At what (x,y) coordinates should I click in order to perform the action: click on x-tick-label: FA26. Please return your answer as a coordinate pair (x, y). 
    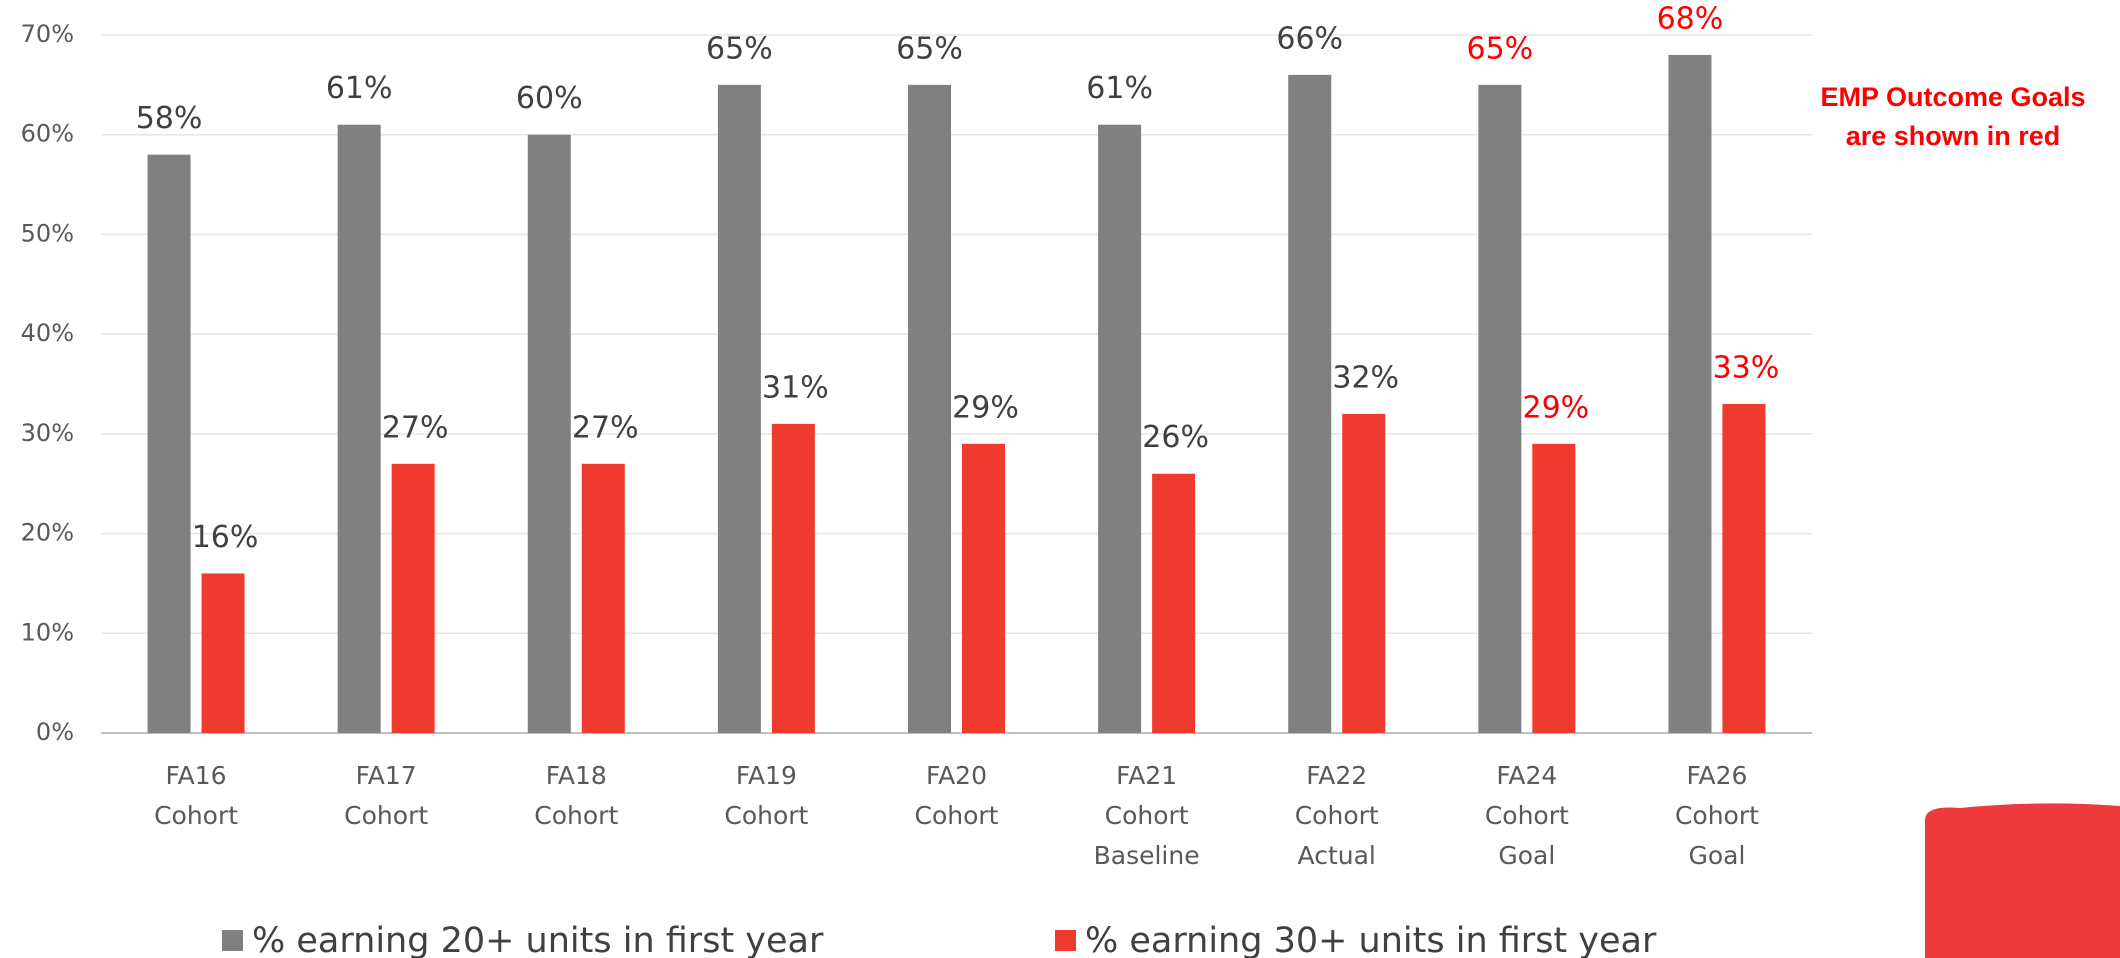
    Looking at the image, I should click on (1716, 775).